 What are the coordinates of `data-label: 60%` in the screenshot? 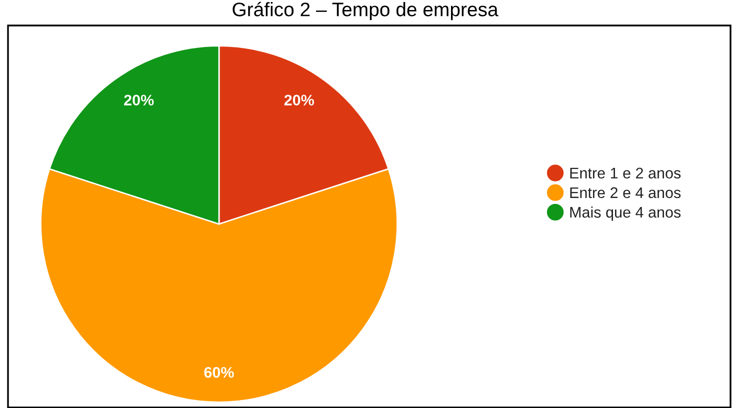 It's located at (219, 372).